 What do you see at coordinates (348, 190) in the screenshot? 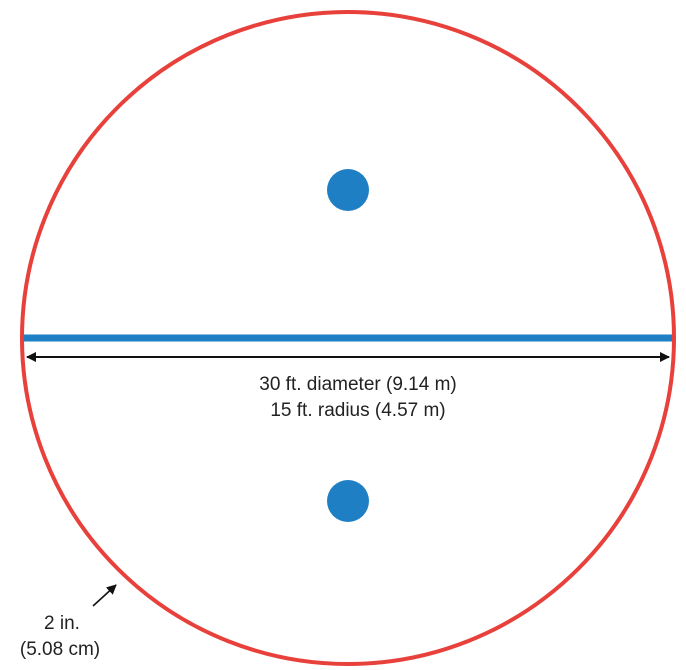
I see `upper-spot` at bounding box center [348, 190].